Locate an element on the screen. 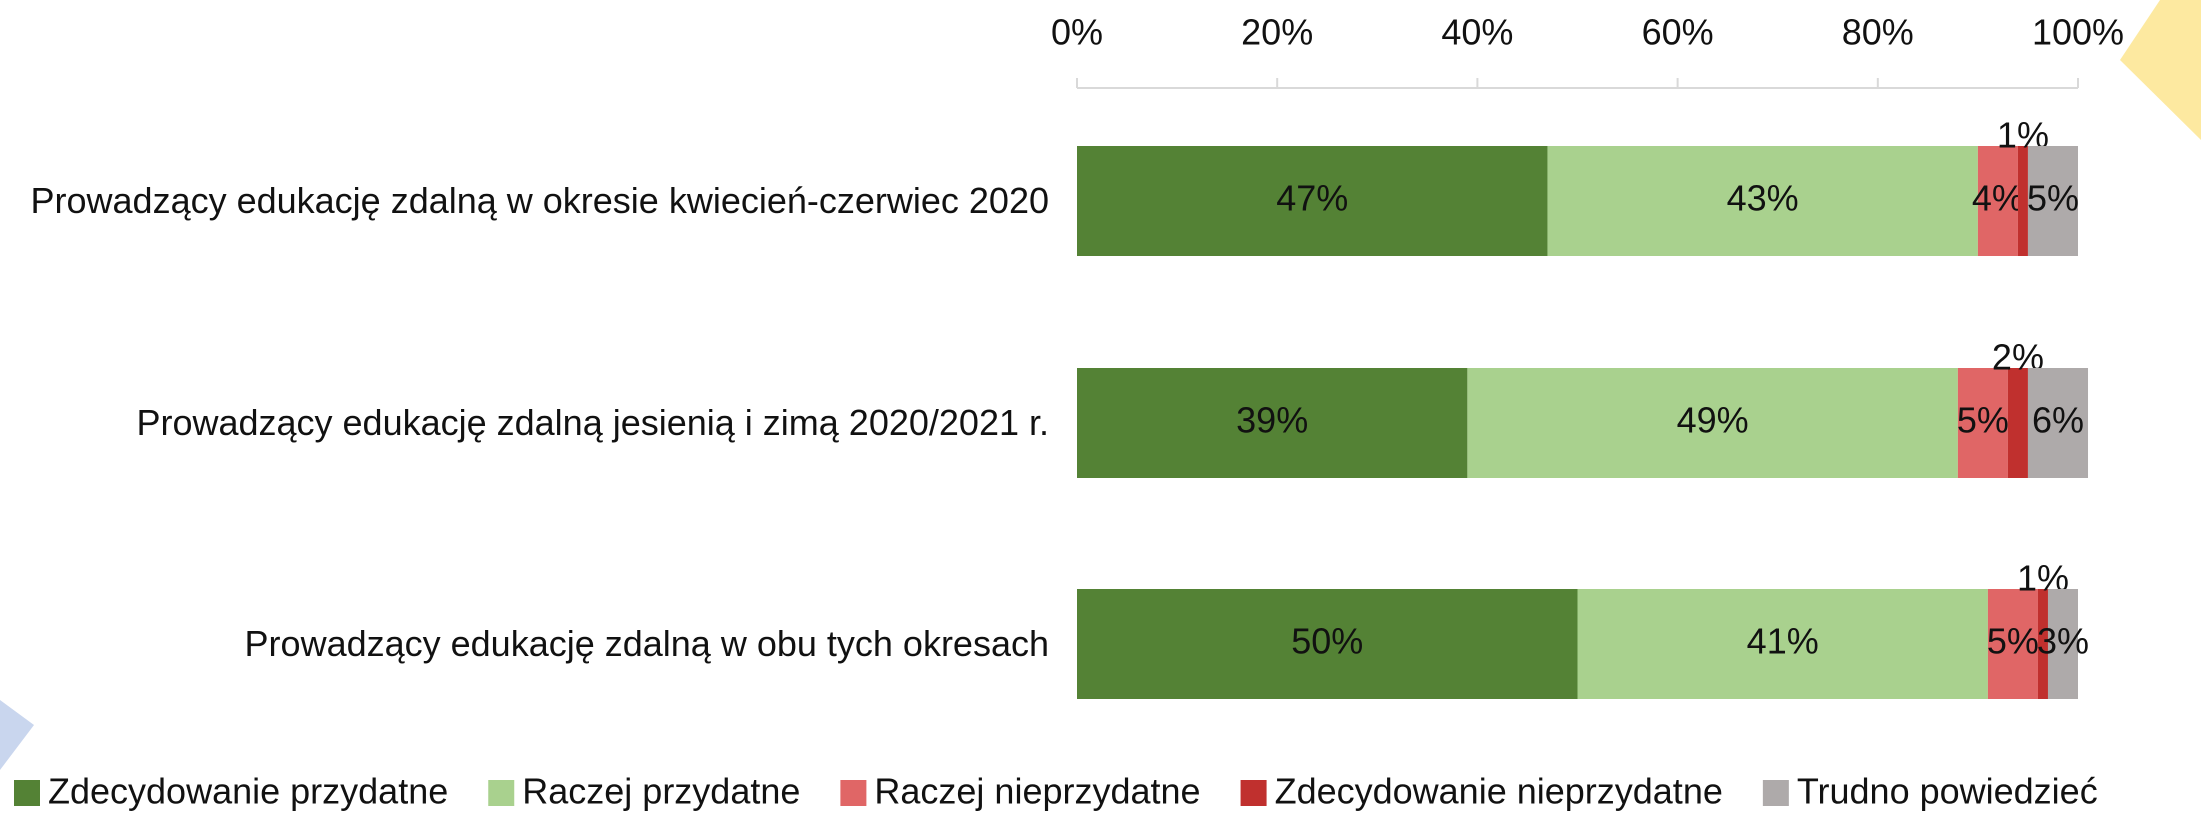 Image resolution: width=2201 pixels, height=813 pixels. x-tick-label: 40% is located at coordinates (1477, 32).